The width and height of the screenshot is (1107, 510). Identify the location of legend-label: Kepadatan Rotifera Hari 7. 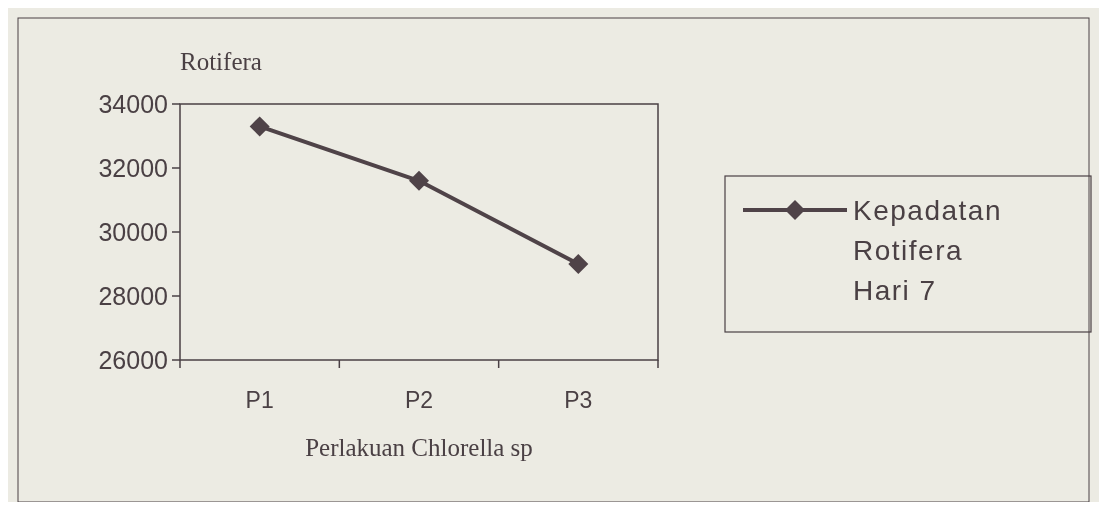
(927, 250).